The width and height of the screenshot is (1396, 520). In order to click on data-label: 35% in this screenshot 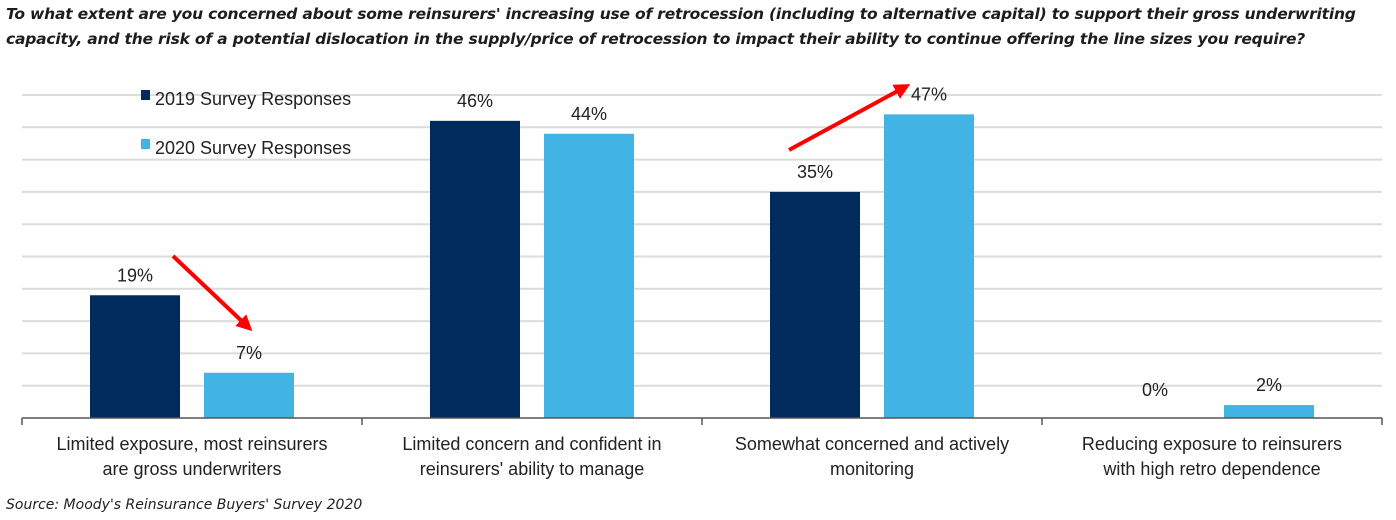, I will do `click(815, 172)`.